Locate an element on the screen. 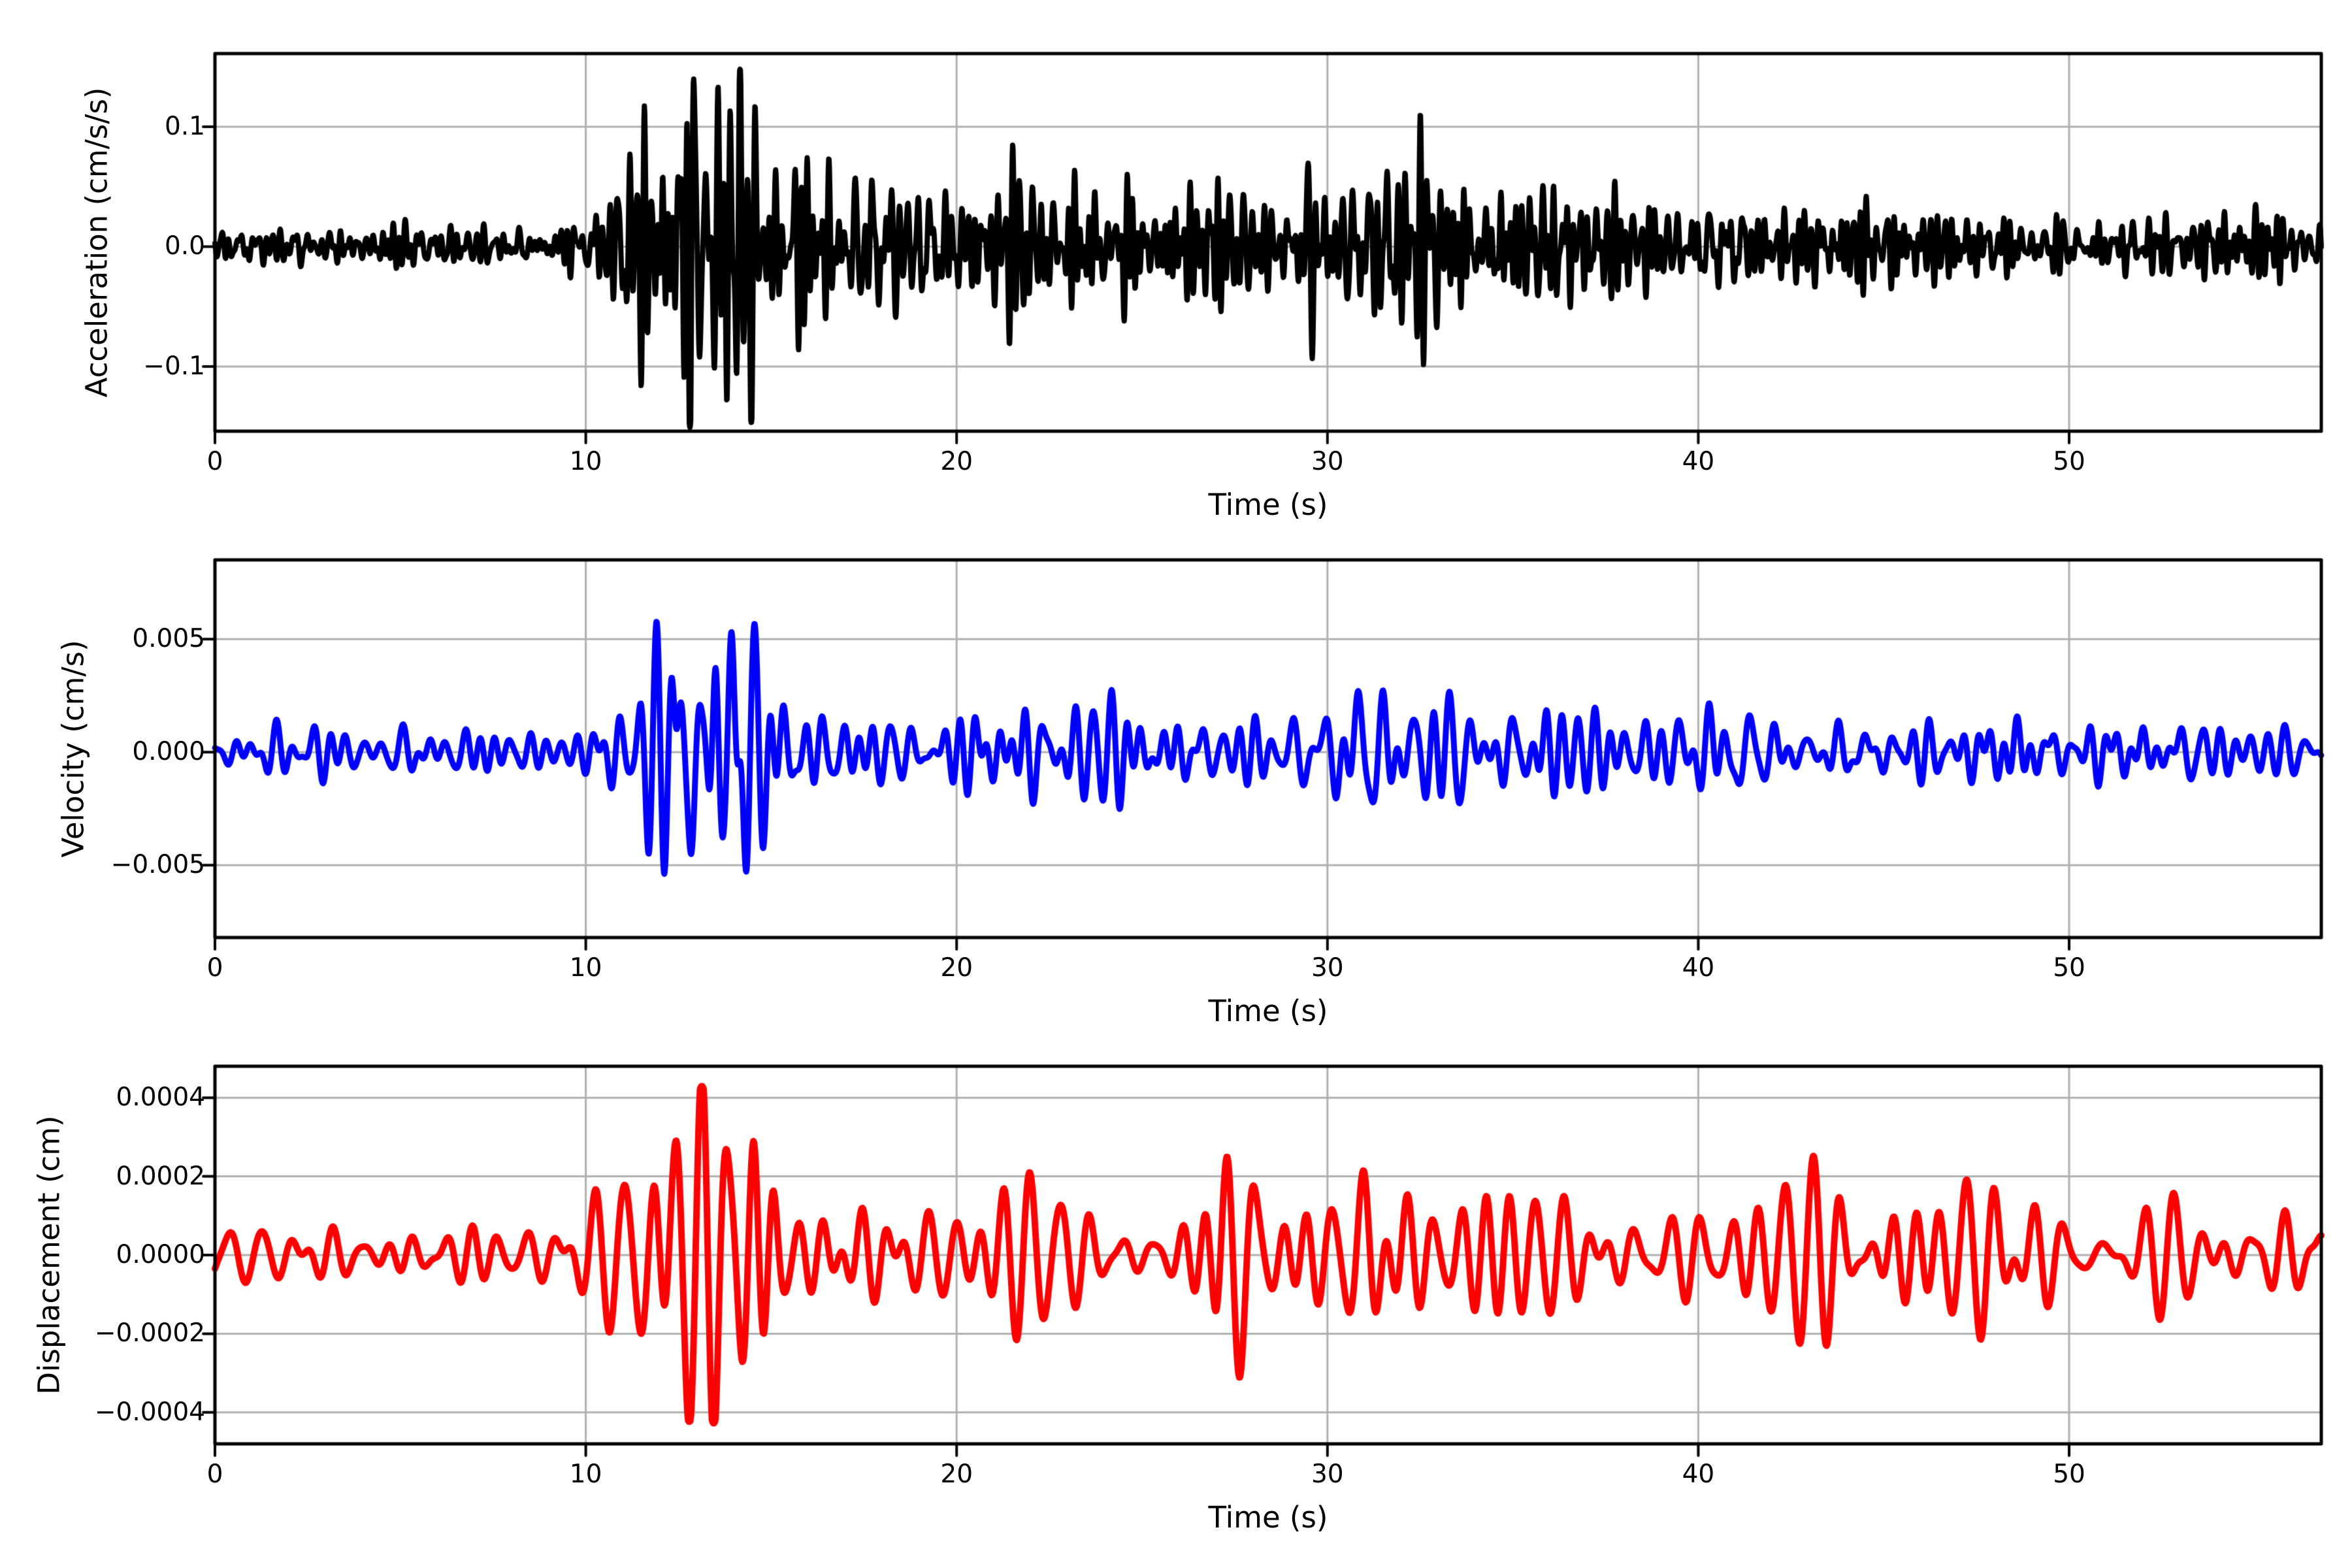 Image resolution: width=2352 pixels, height=1568 pixels. x-tick-label-displacement: 20 is located at coordinates (956, 1474).